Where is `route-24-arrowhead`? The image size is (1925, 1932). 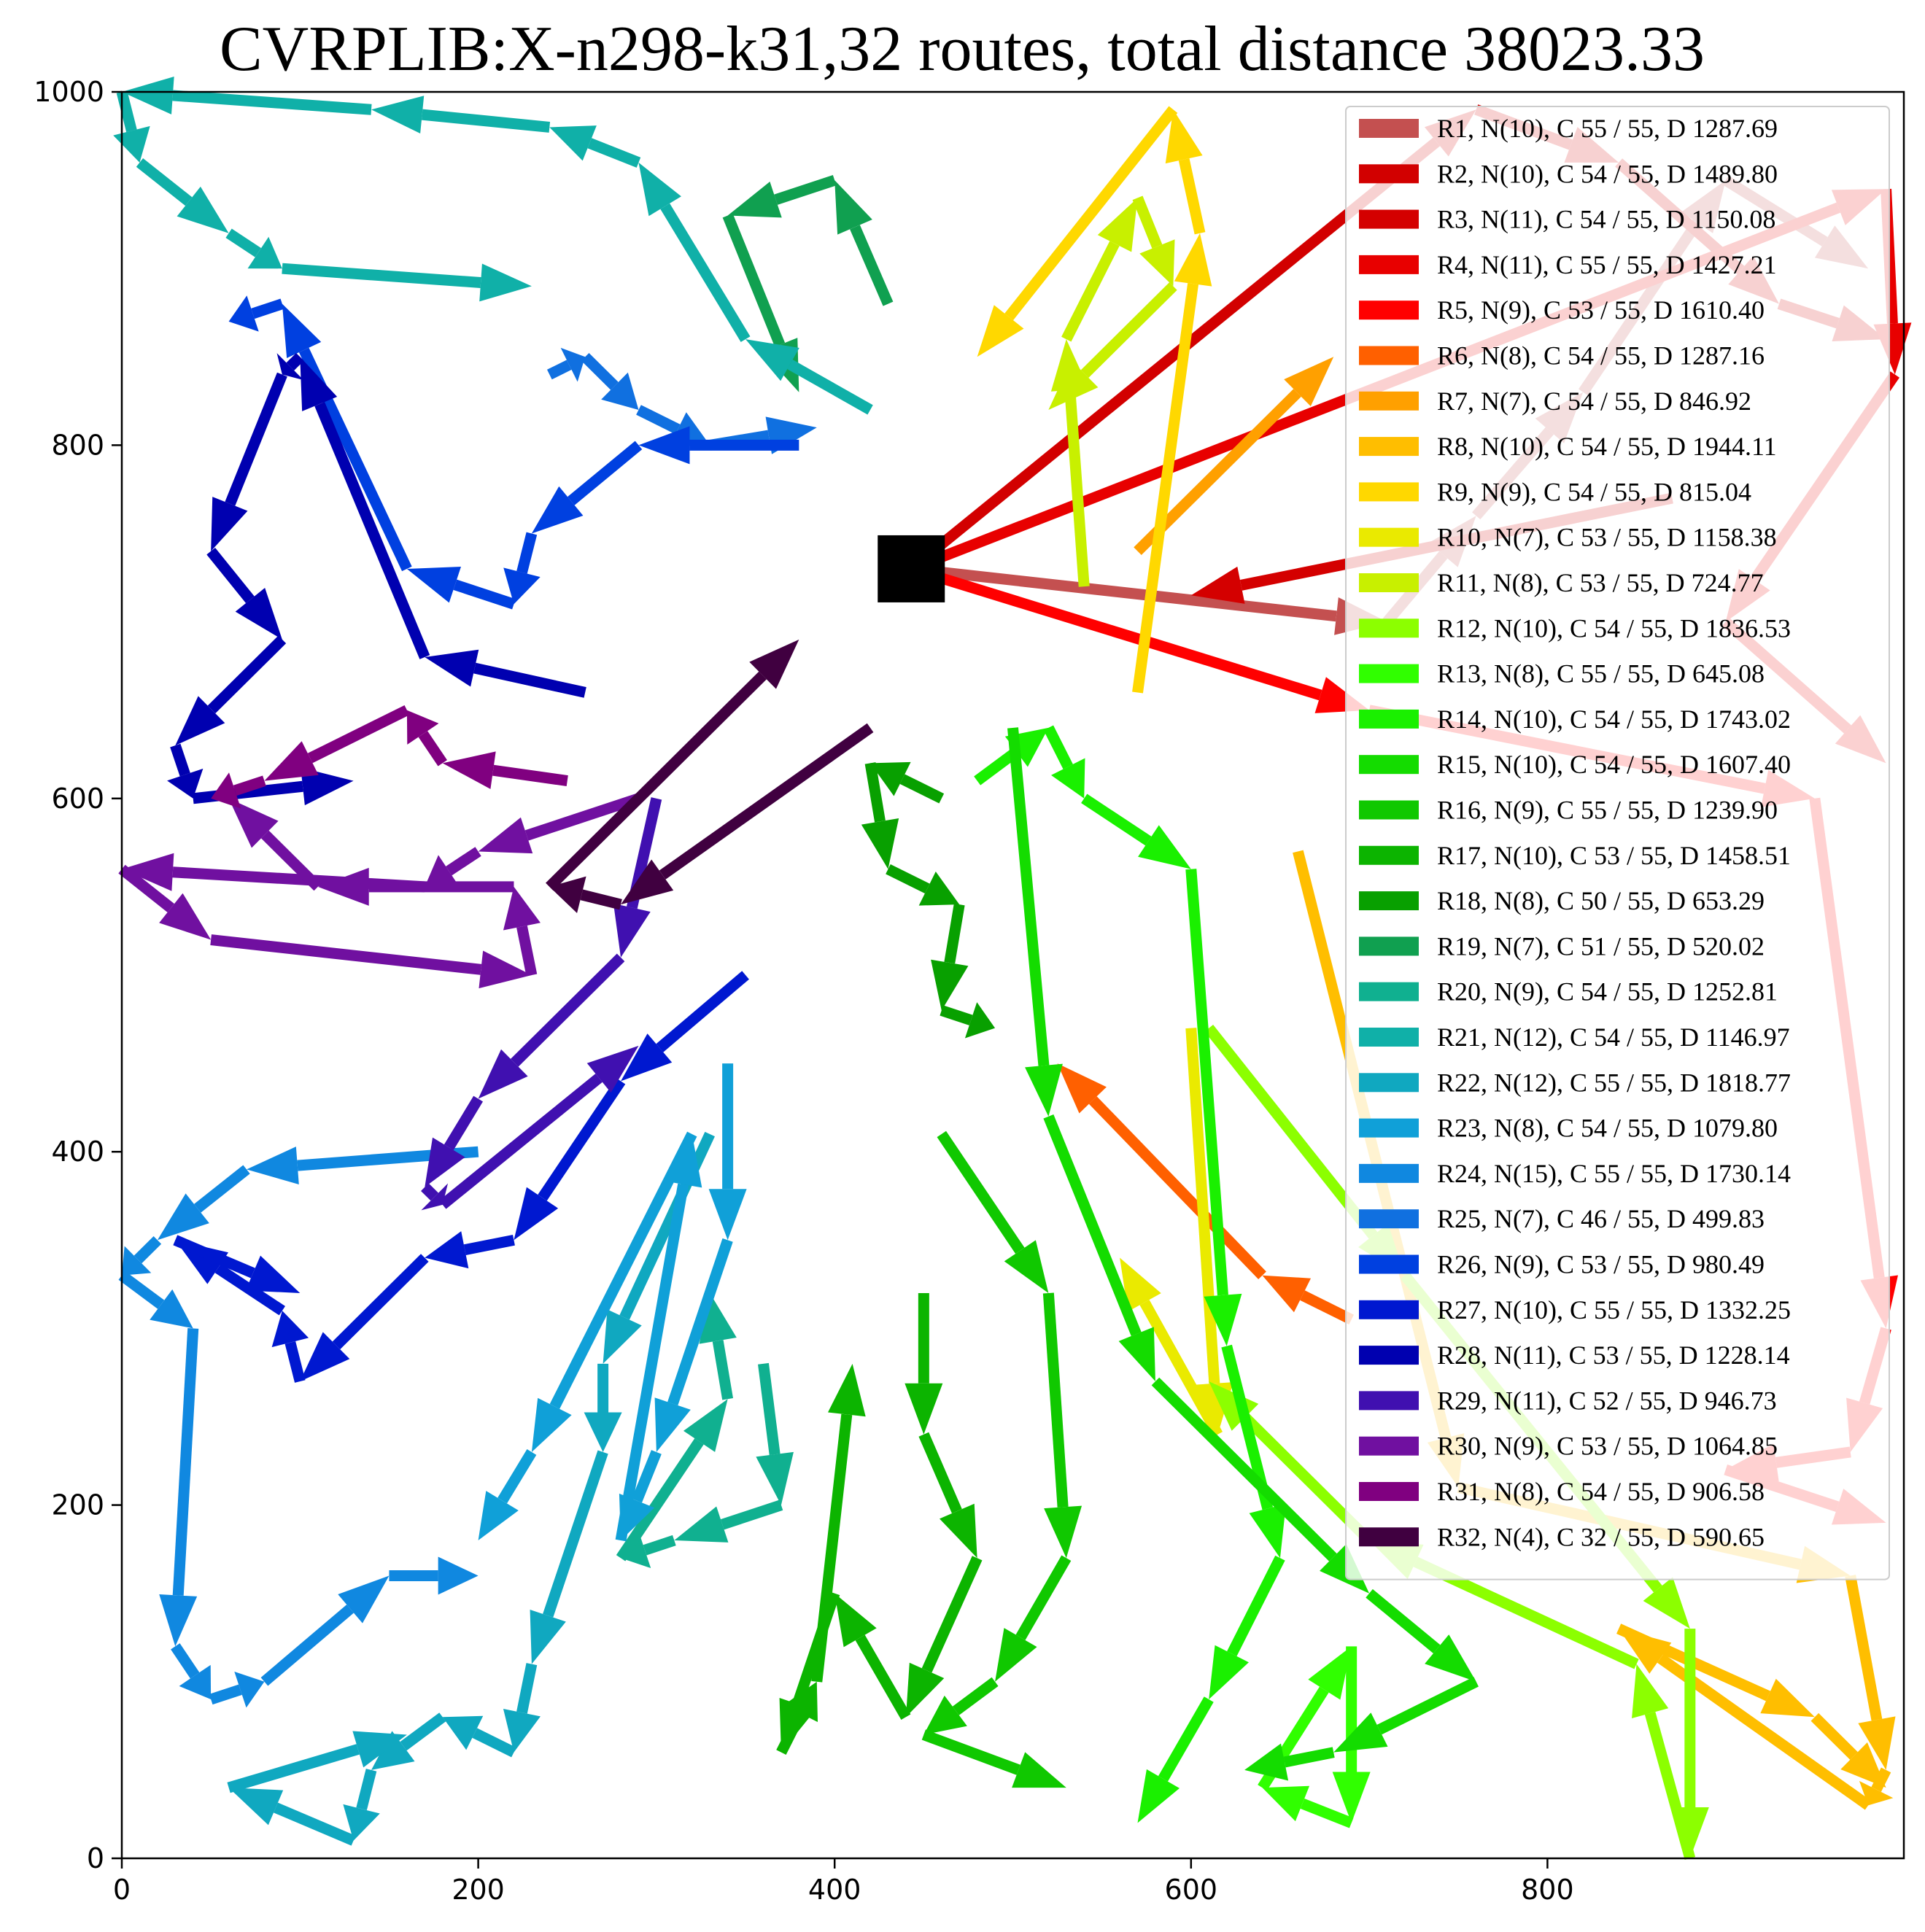
route-24-arrowhead is located at coordinates (364, 1599).